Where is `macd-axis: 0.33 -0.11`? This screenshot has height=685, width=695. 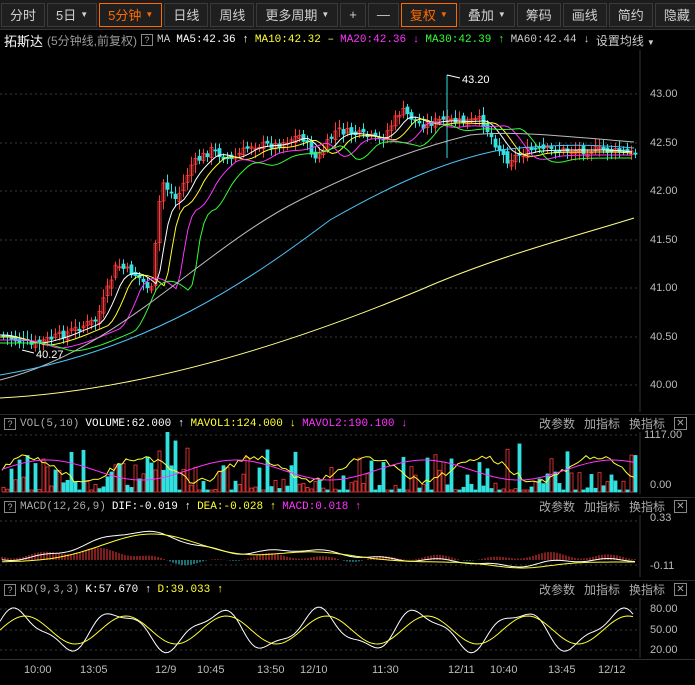 macd-axis: 0.33 -0.11 is located at coordinates (667, 544).